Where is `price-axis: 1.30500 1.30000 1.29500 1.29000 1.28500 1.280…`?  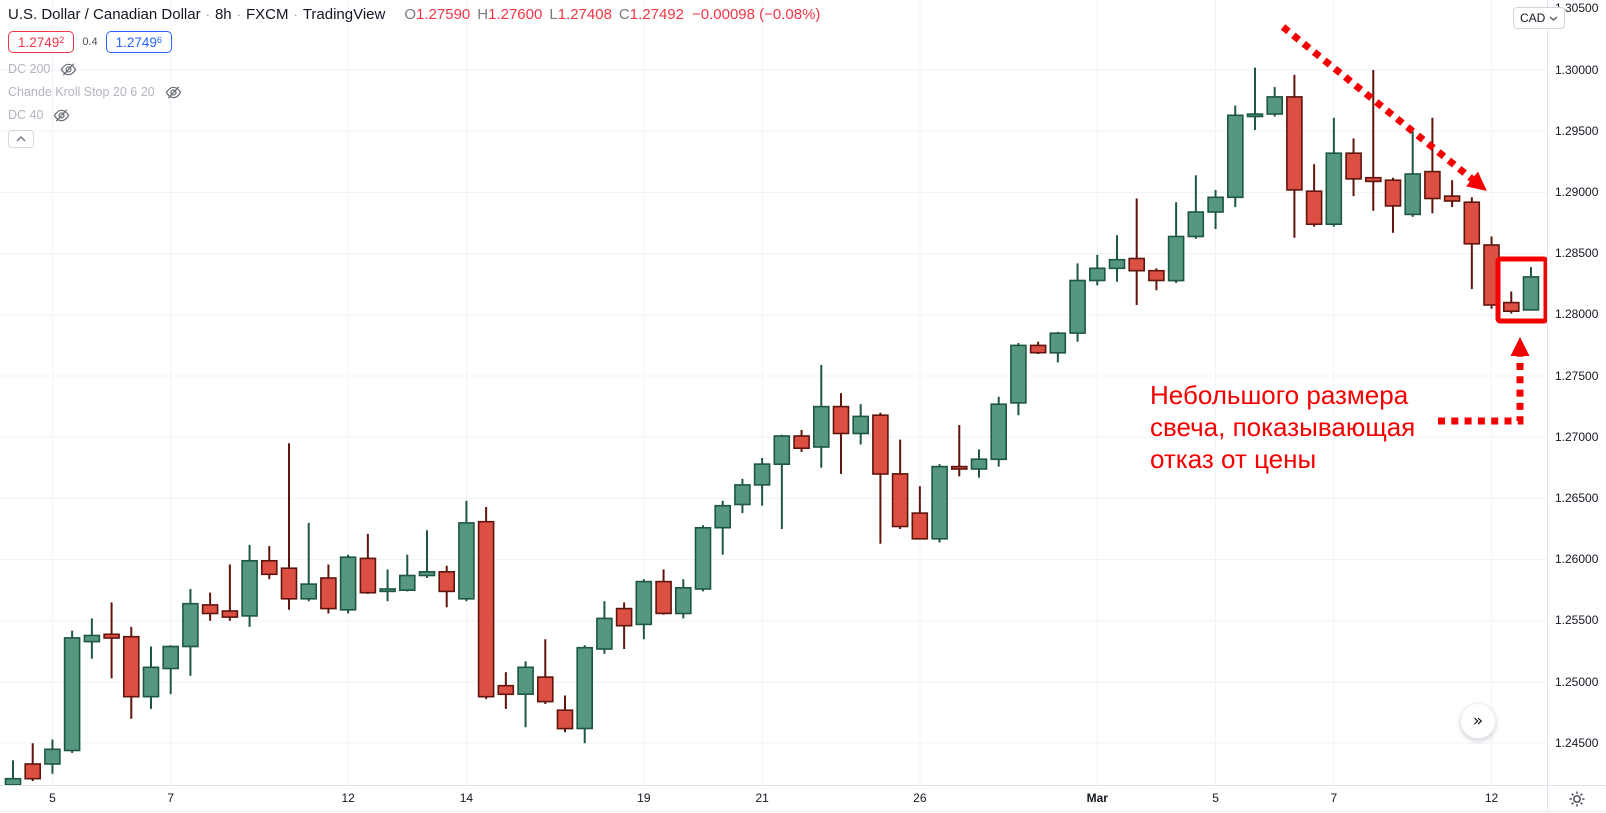
price-axis: 1.30500 1.30000 1.29500 1.29000 1.28500 1.280… is located at coordinates (1576, 392).